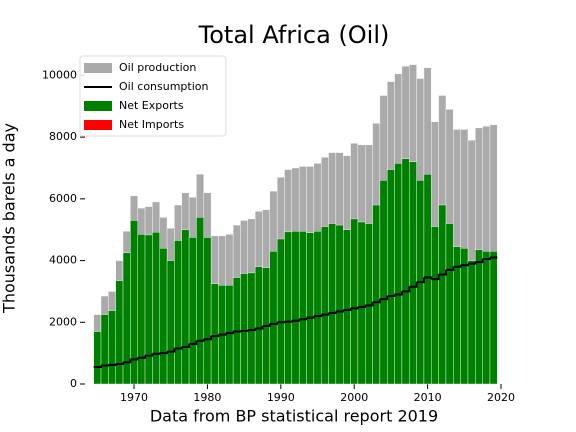  What do you see at coordinates (134, 397) in the screenshot?
I see `x-tick-label: 1970` at bounding box center [134, 397].